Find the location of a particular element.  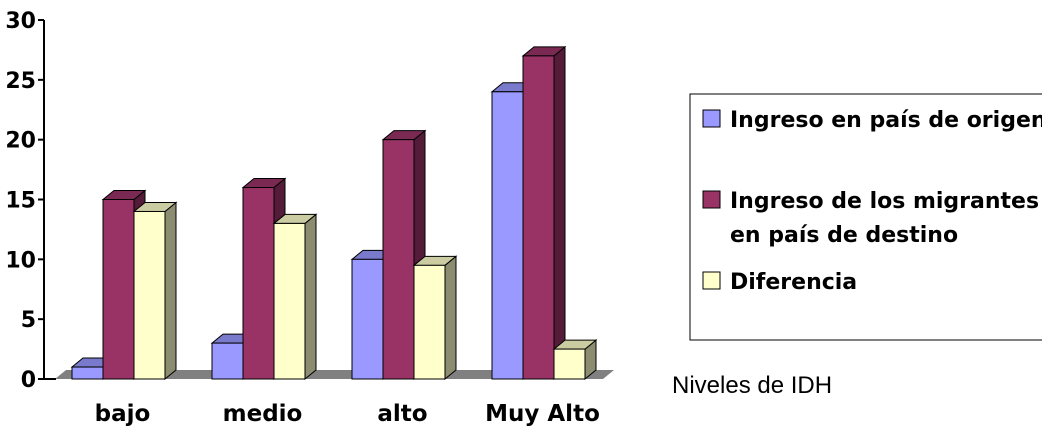

y-tick-label: 25 is located at coordinates (20, 81).